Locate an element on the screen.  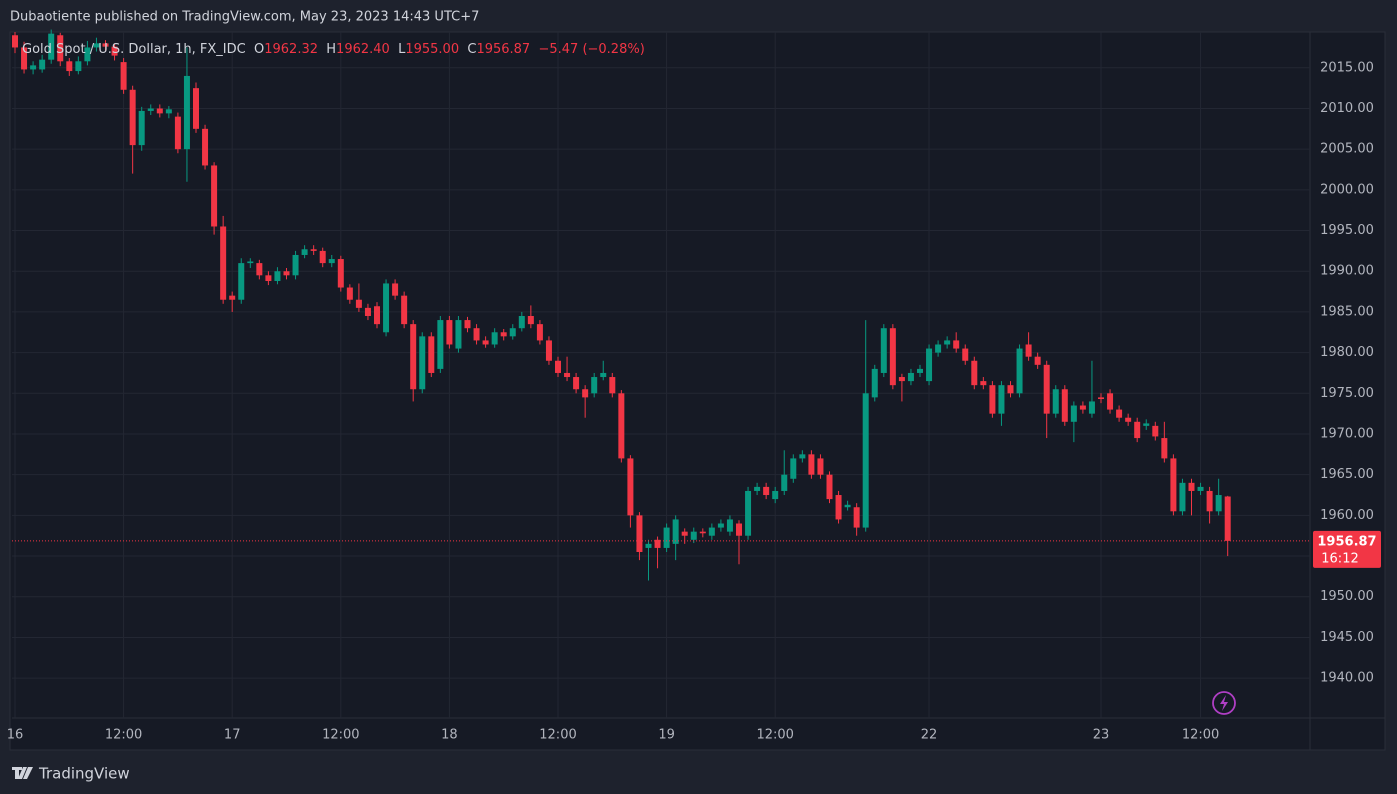
o-label: O is located at coordinates (259, 49).